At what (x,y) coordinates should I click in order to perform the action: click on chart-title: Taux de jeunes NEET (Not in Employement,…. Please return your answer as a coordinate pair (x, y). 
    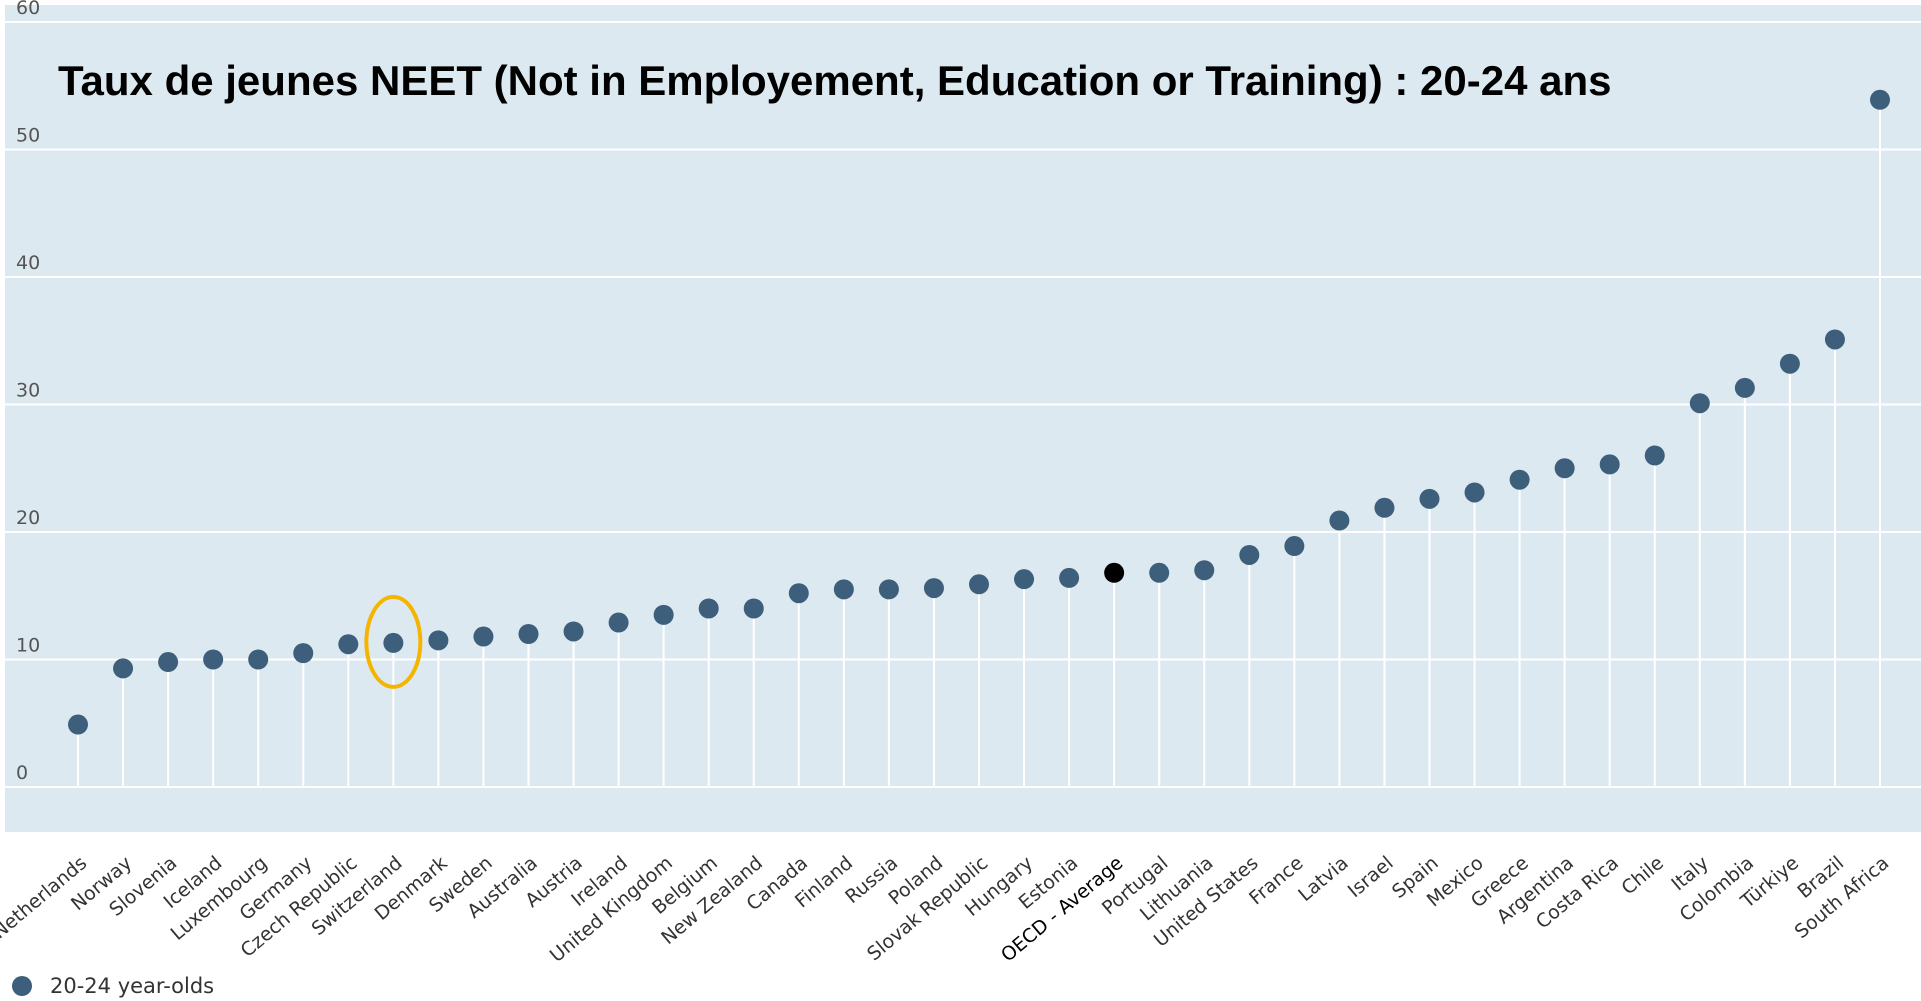
    Looking at the image, I should click on (835, 80).